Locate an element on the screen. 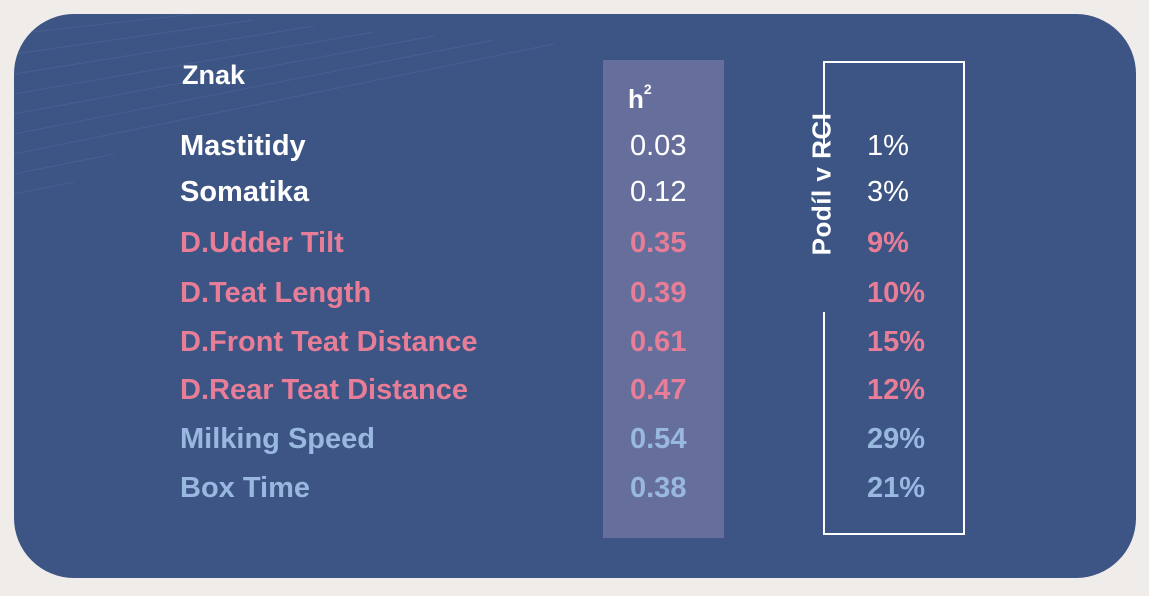 The height and width of the screenshot is (596, 1149). trait-name: D.Udder Tilt is located at coordinates (262, 243).